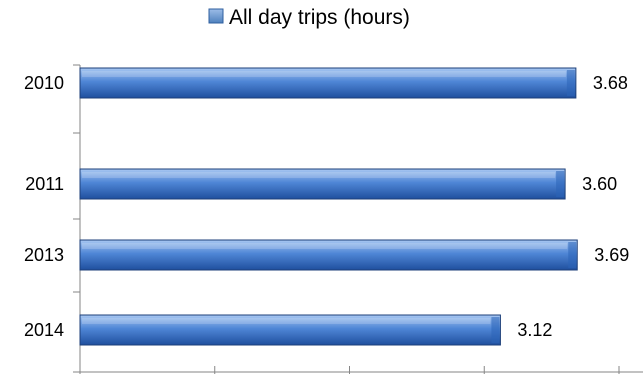 This screenshot has height=374, width=643. I want to click on legend: All day trips (hours), so click(309, 17).